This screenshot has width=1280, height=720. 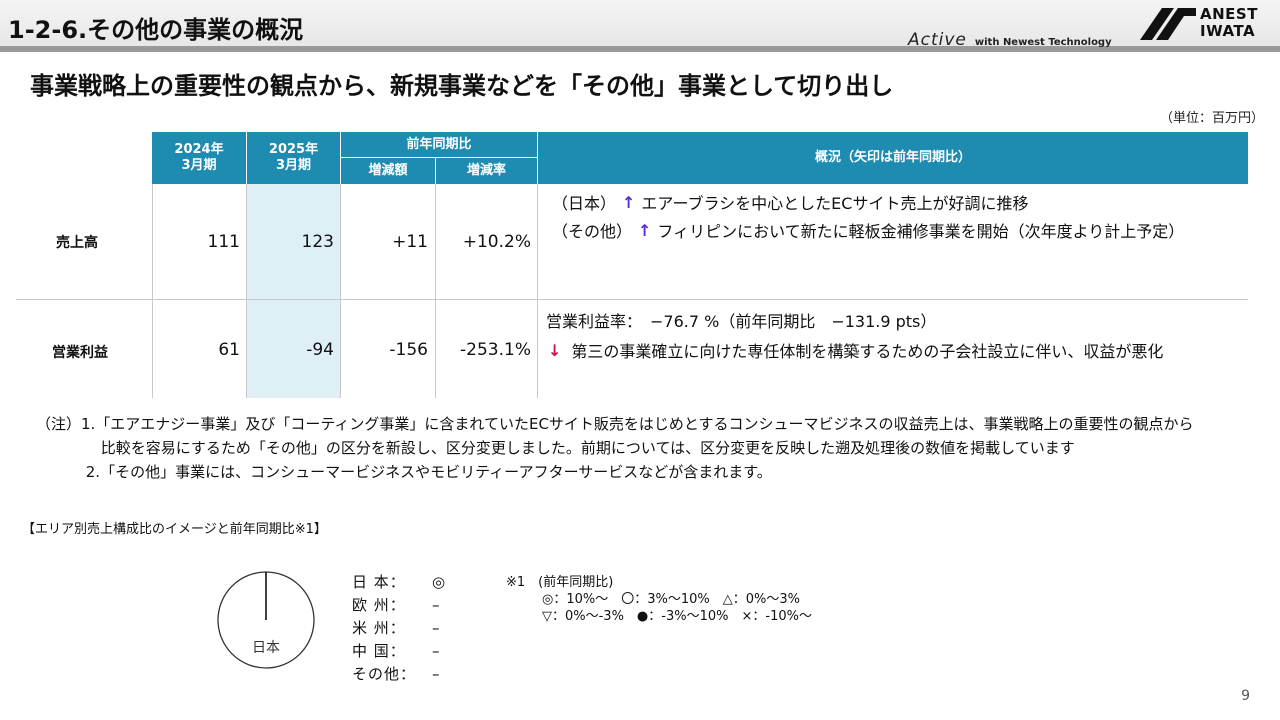 I want to click on logo-text-line1: ANEST, so click(x=1229, y=14).